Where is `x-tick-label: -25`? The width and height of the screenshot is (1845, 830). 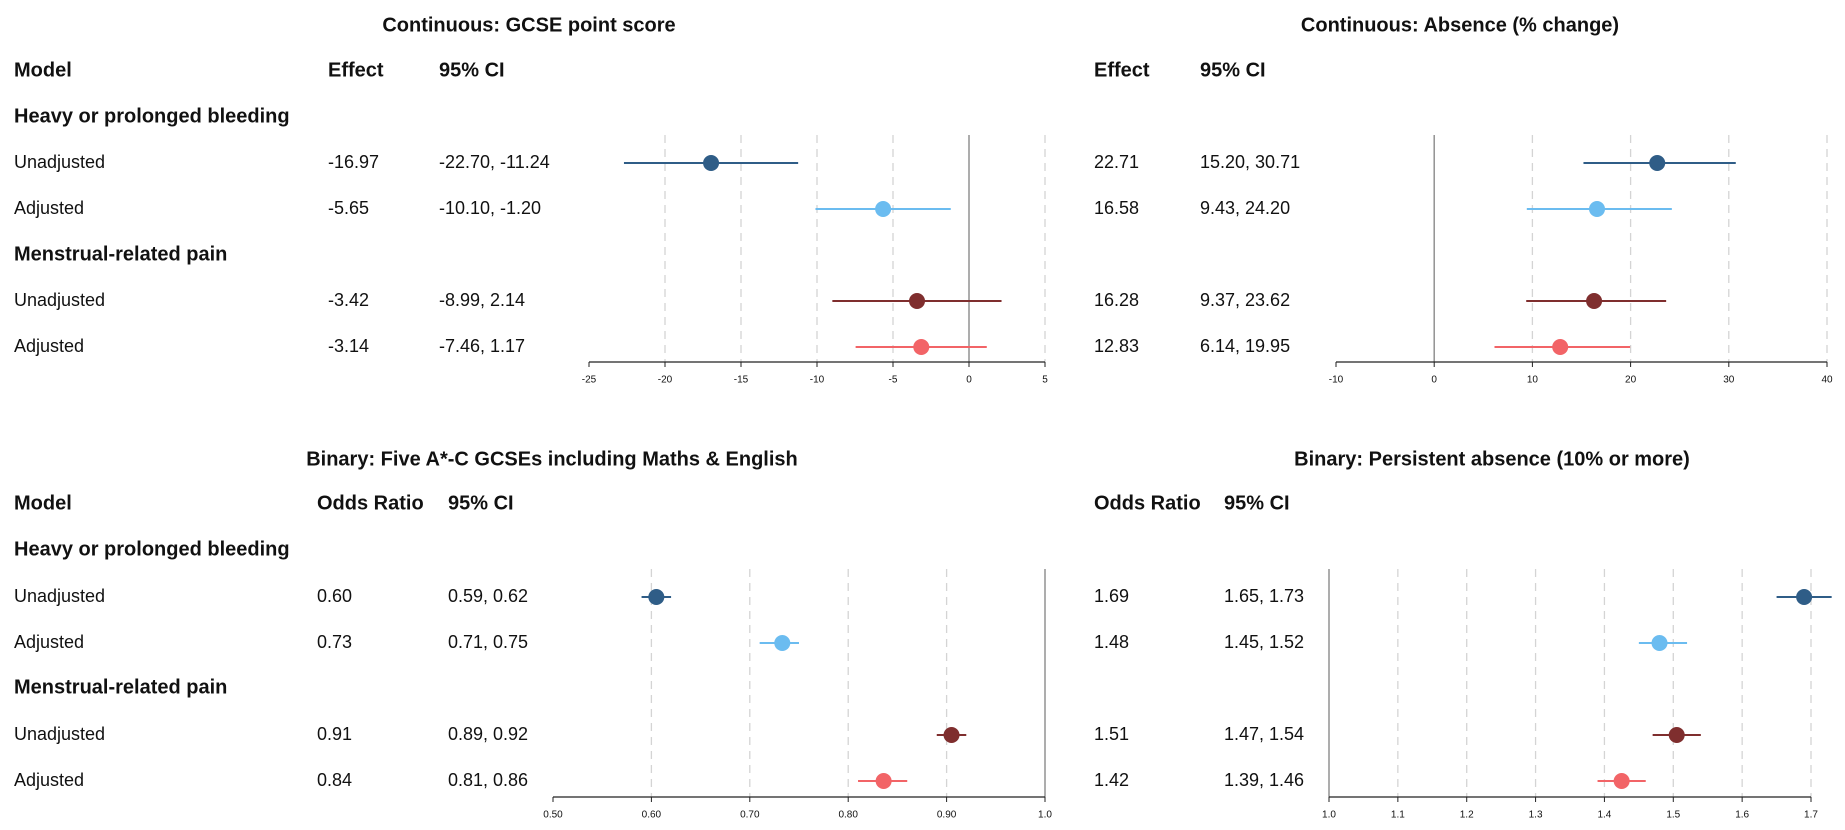 x-tick-label: -25 is located at coordinates (589, 380).